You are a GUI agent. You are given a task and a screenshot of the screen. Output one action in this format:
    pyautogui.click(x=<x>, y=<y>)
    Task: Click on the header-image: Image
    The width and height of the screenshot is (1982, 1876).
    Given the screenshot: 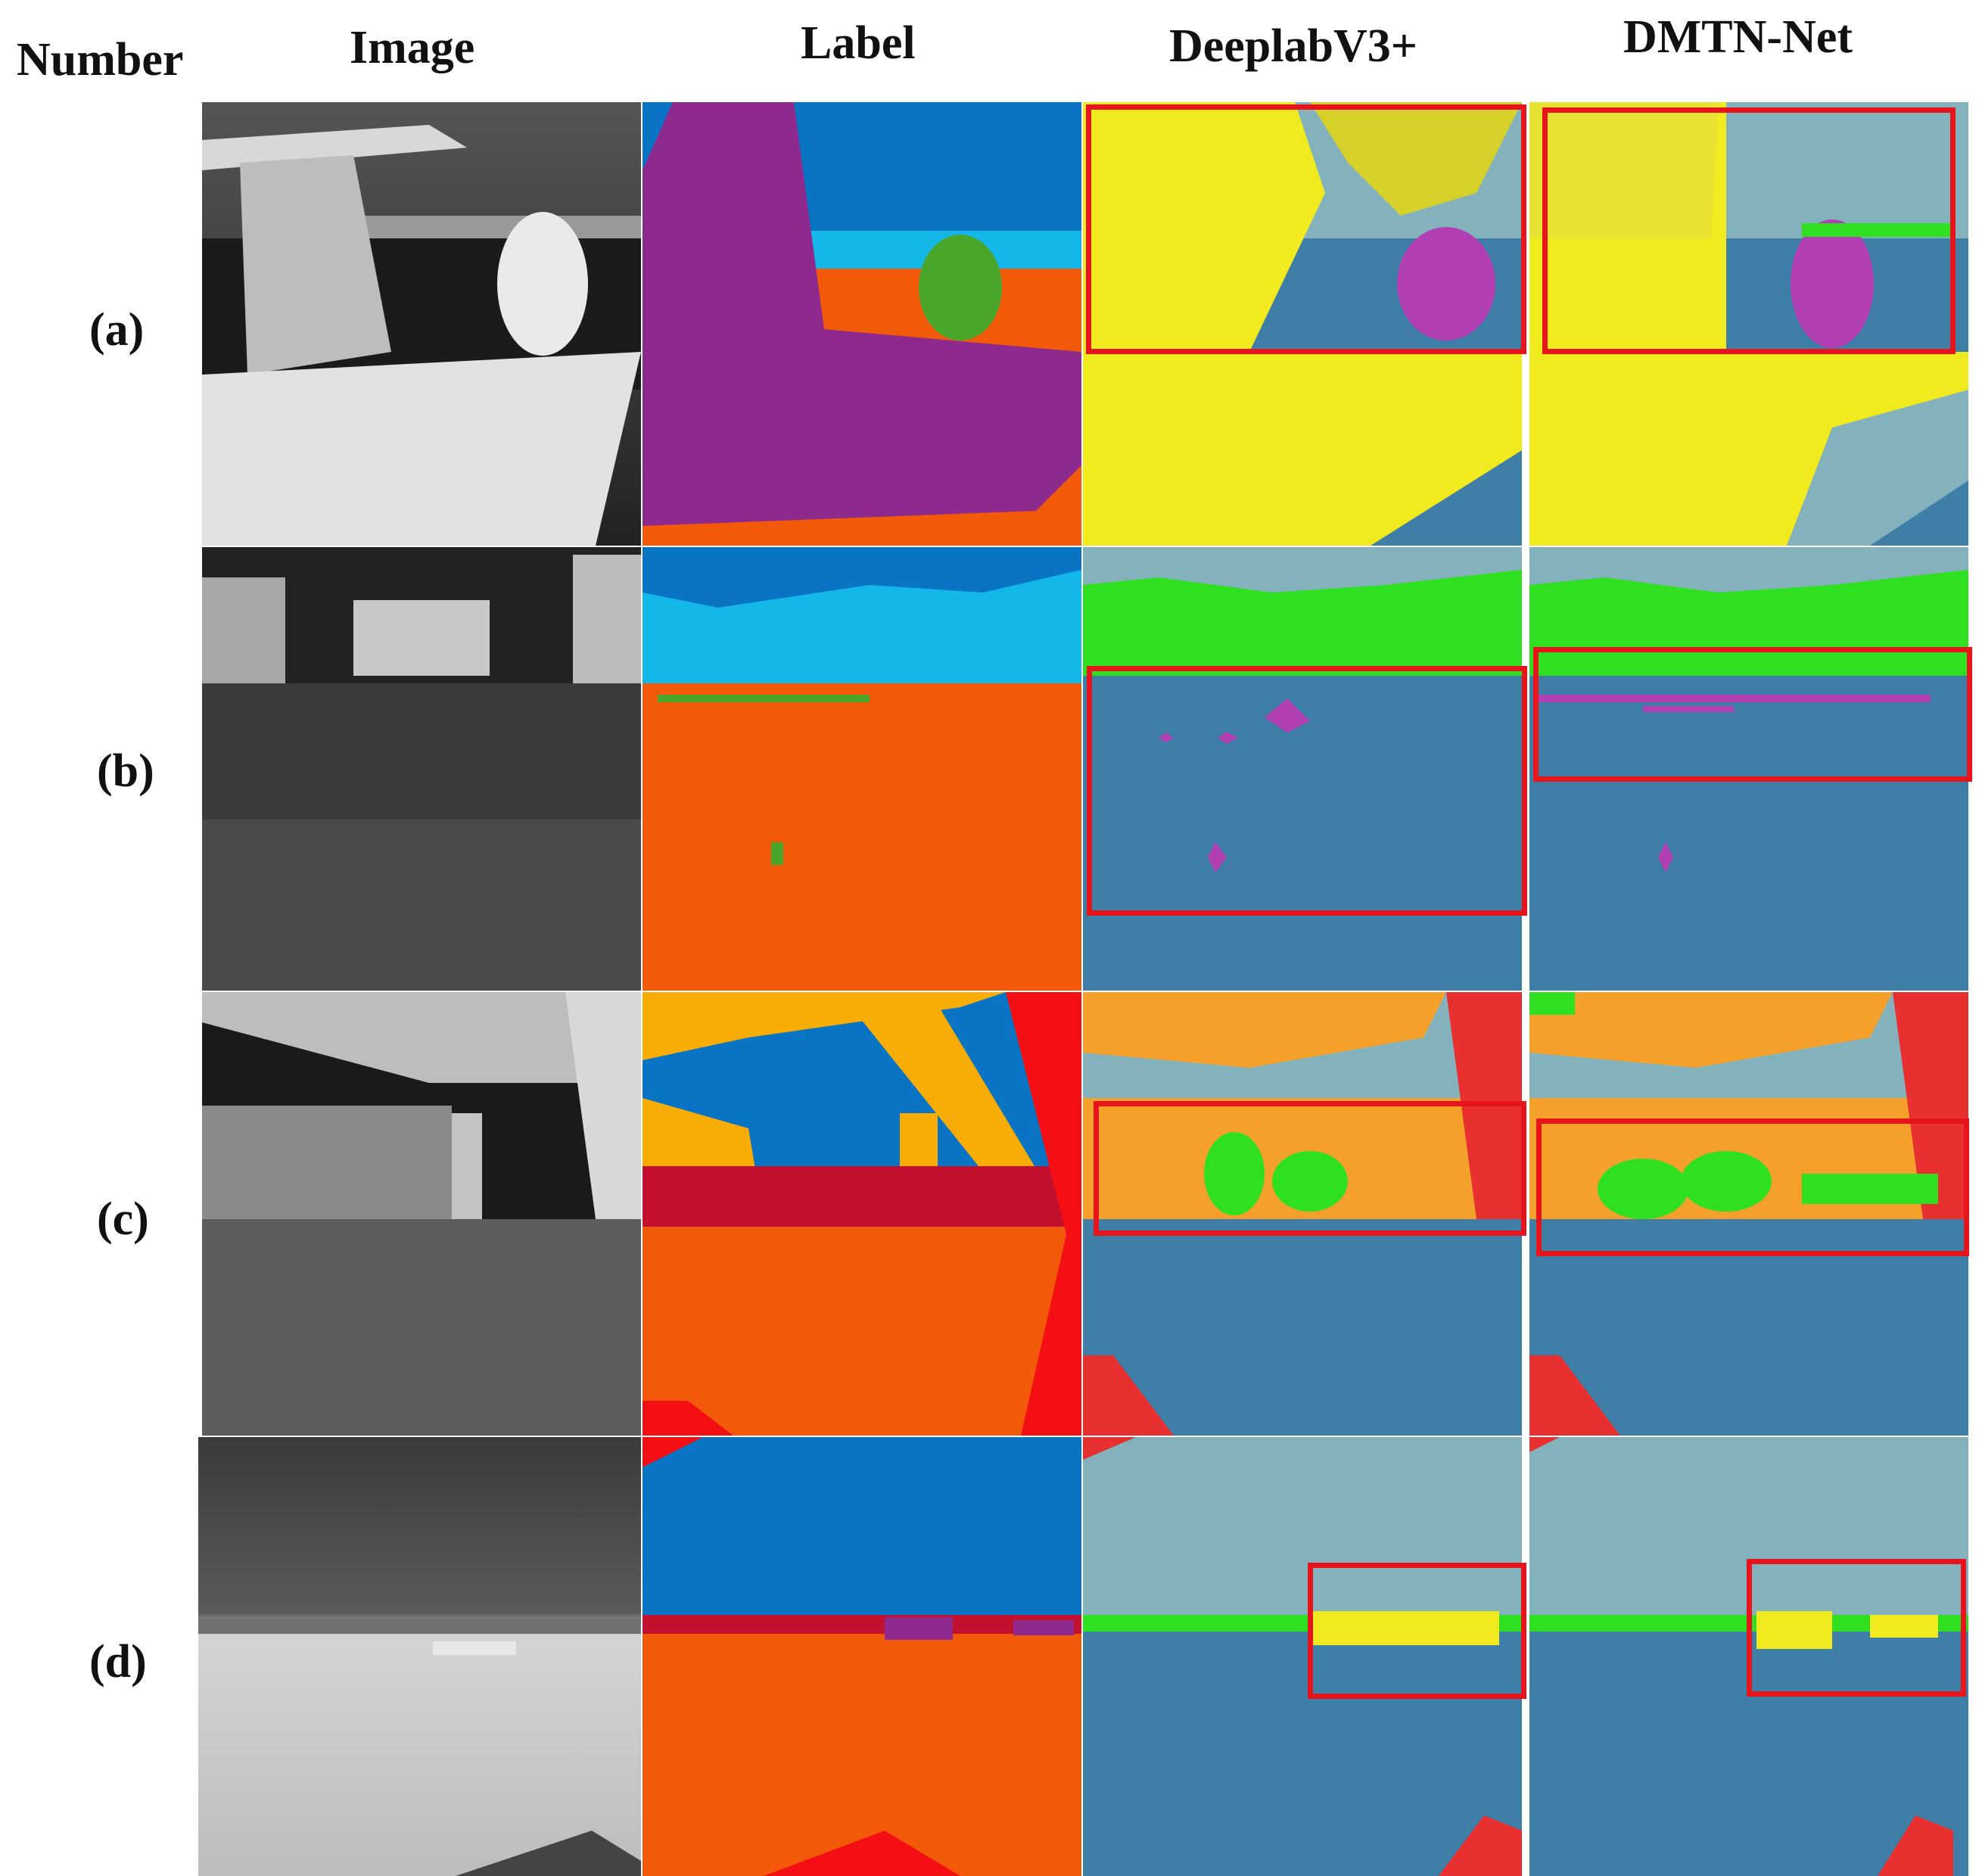 What is the action you would take?
    pyautogui.click(x=412, y=47)
    